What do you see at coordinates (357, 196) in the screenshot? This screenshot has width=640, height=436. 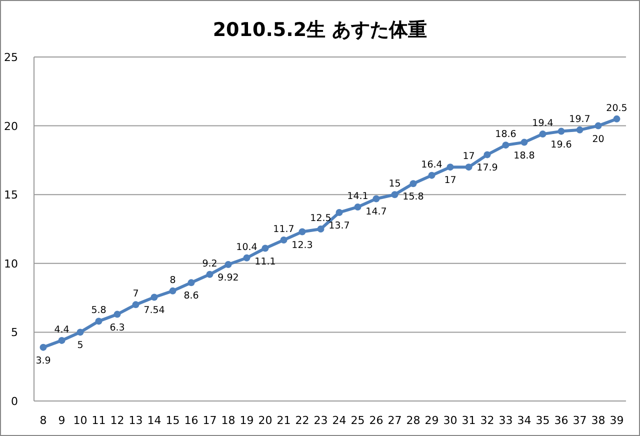 I see `data-label: 14.1` at bounding box center [357, 196].